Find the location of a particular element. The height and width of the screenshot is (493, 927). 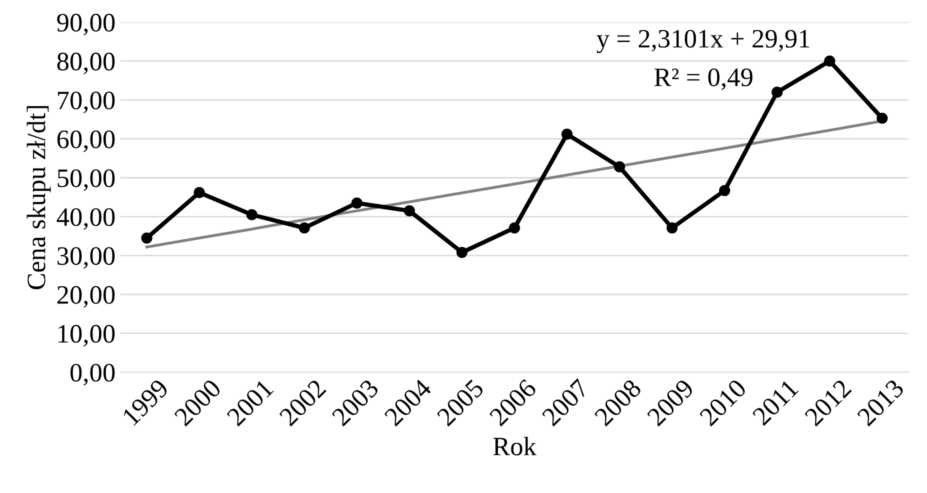

y-tick-label: 50,00 is located at coordinates (86, 180).